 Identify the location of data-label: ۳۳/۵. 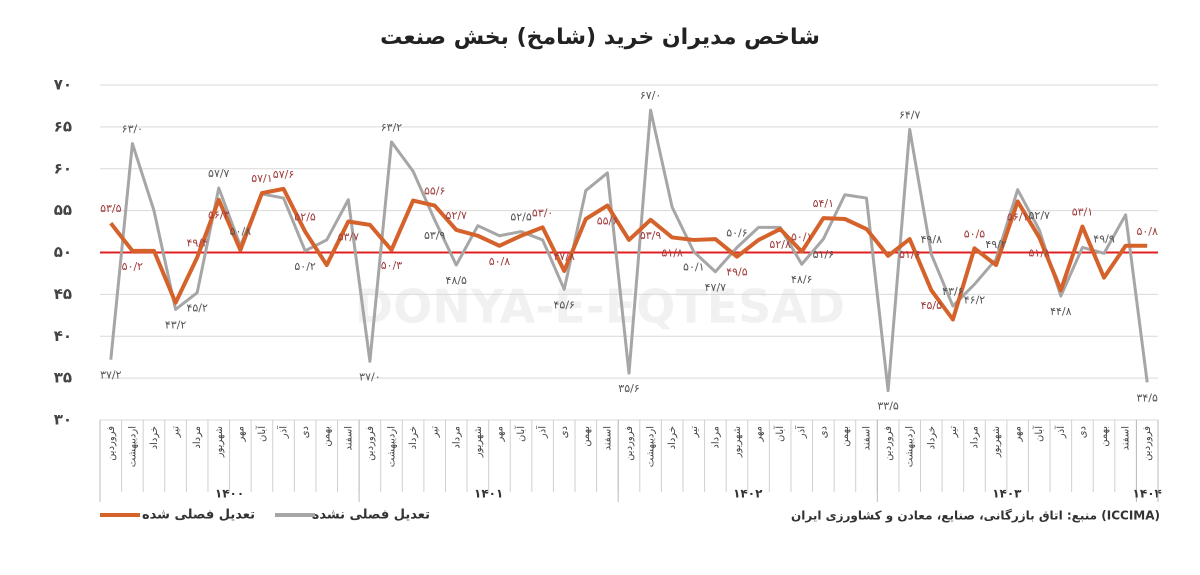
(888, 406).